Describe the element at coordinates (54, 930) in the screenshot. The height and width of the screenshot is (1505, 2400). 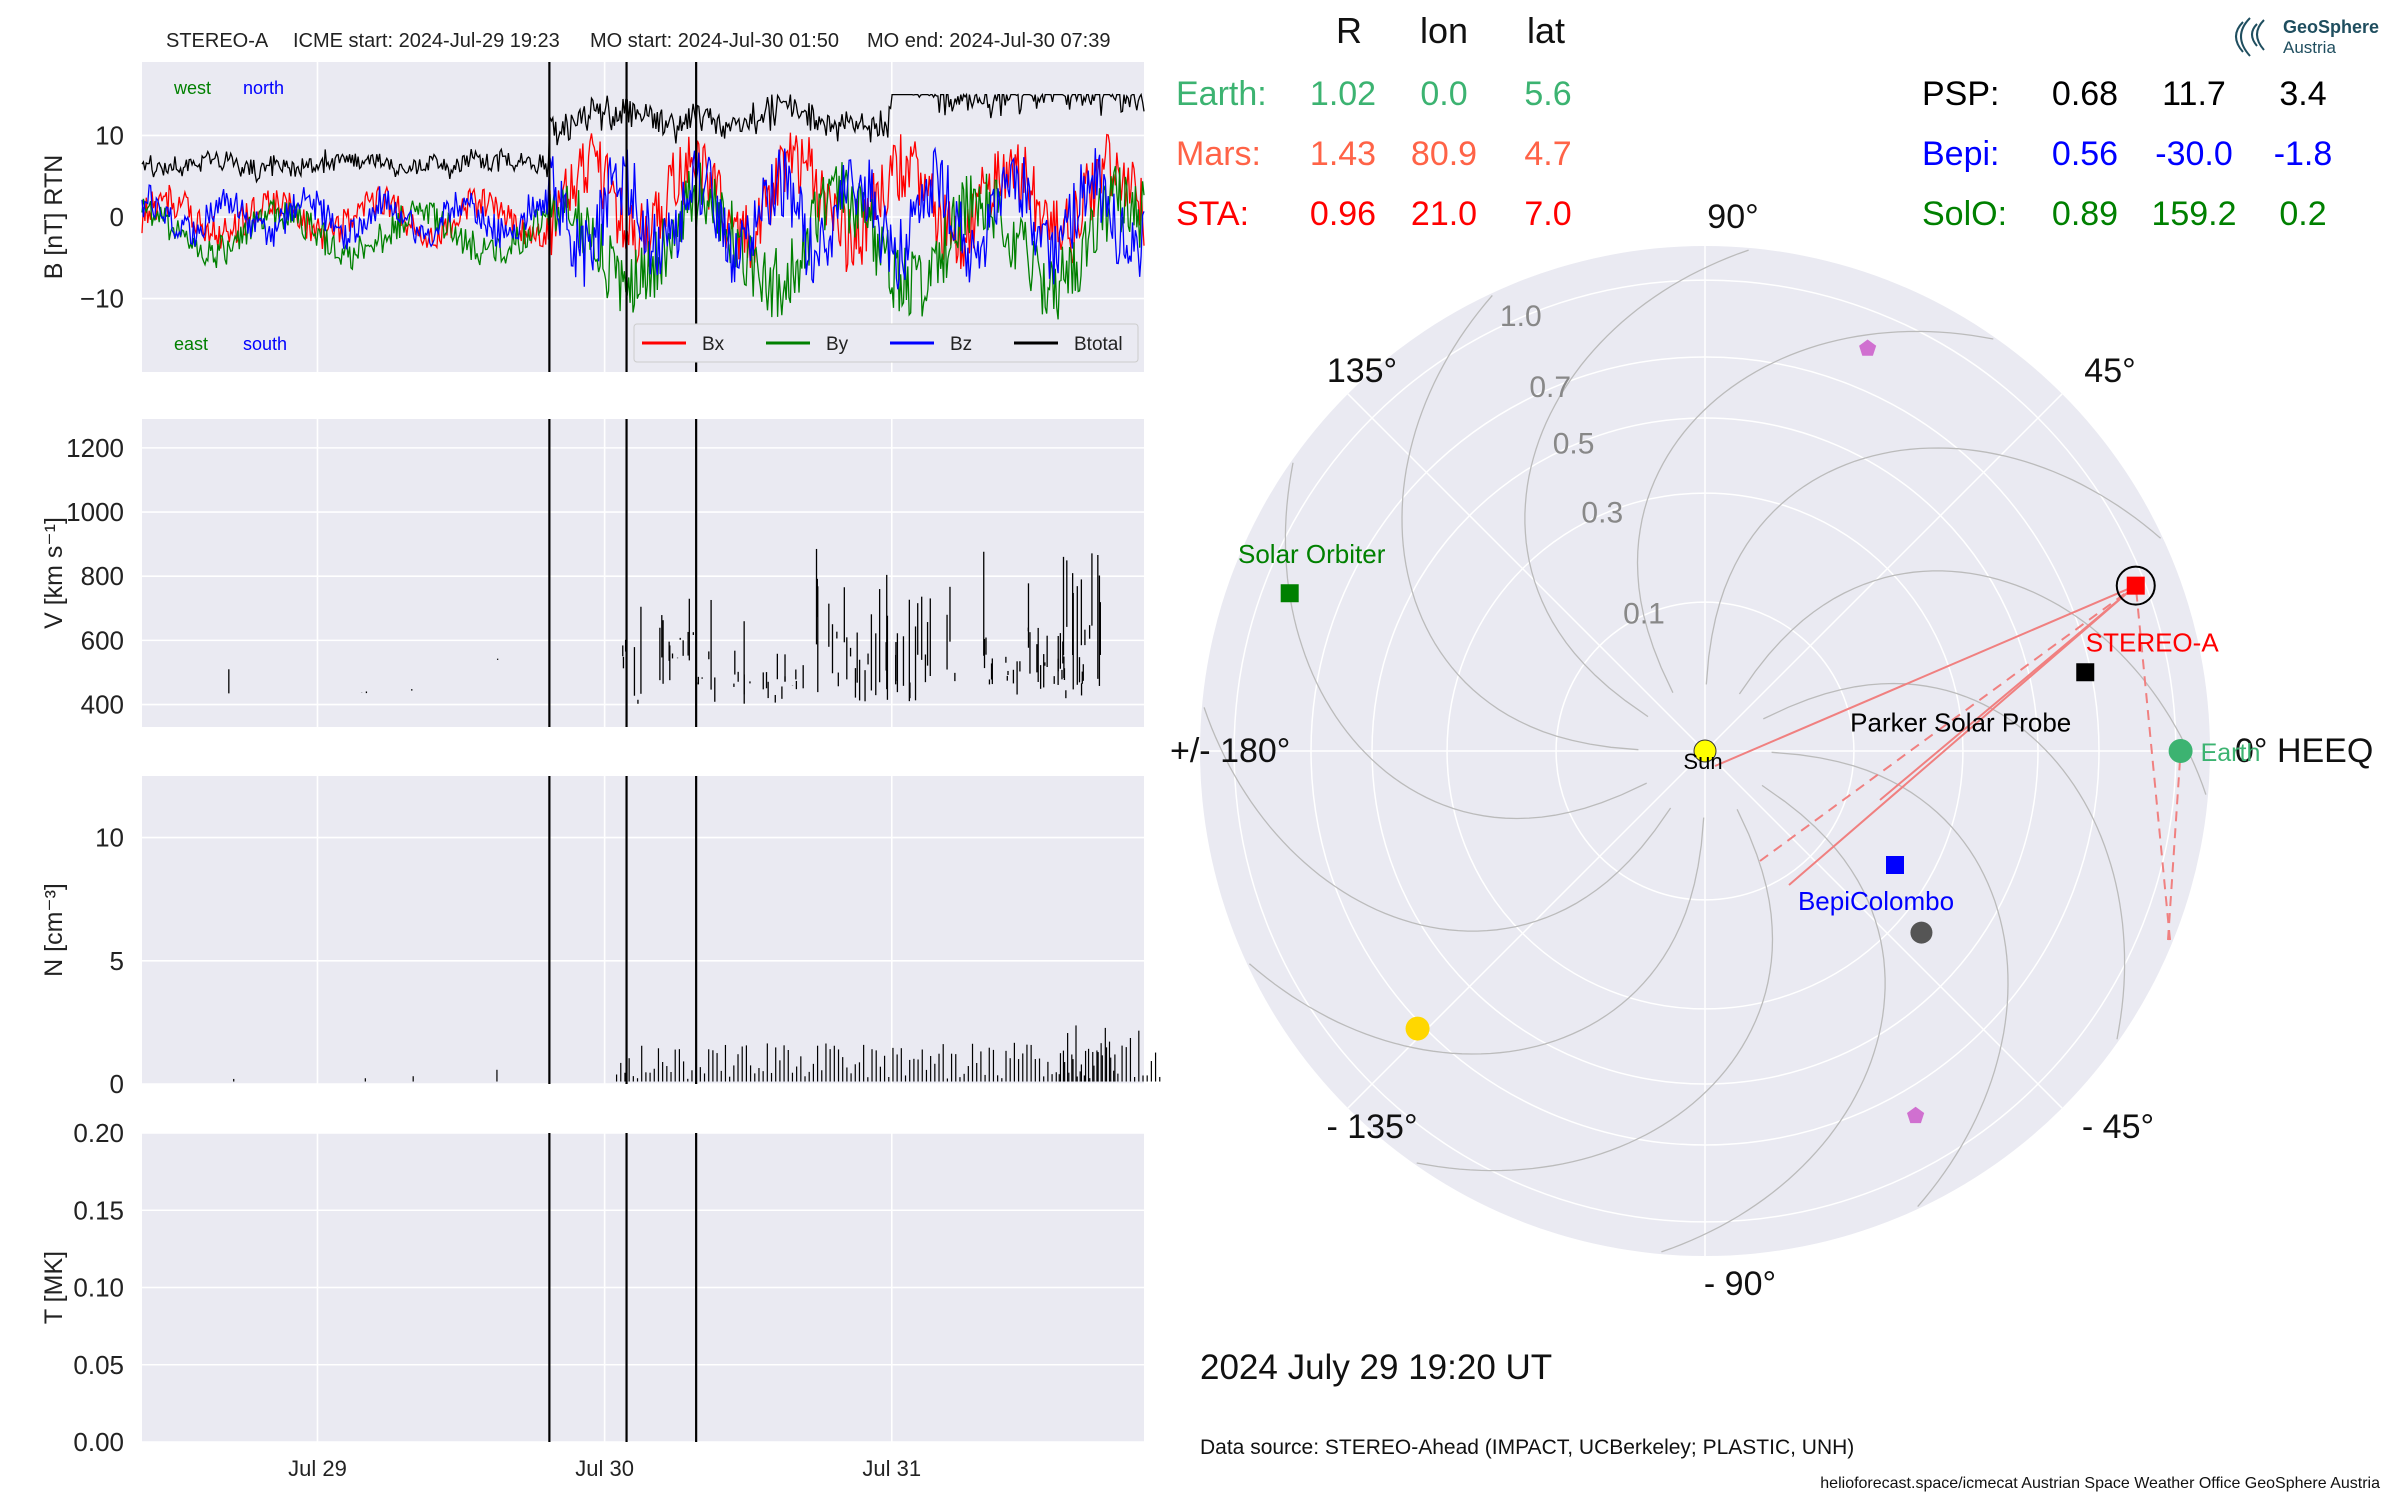
I see `ylabel: N [cm⁻³]` at that location.